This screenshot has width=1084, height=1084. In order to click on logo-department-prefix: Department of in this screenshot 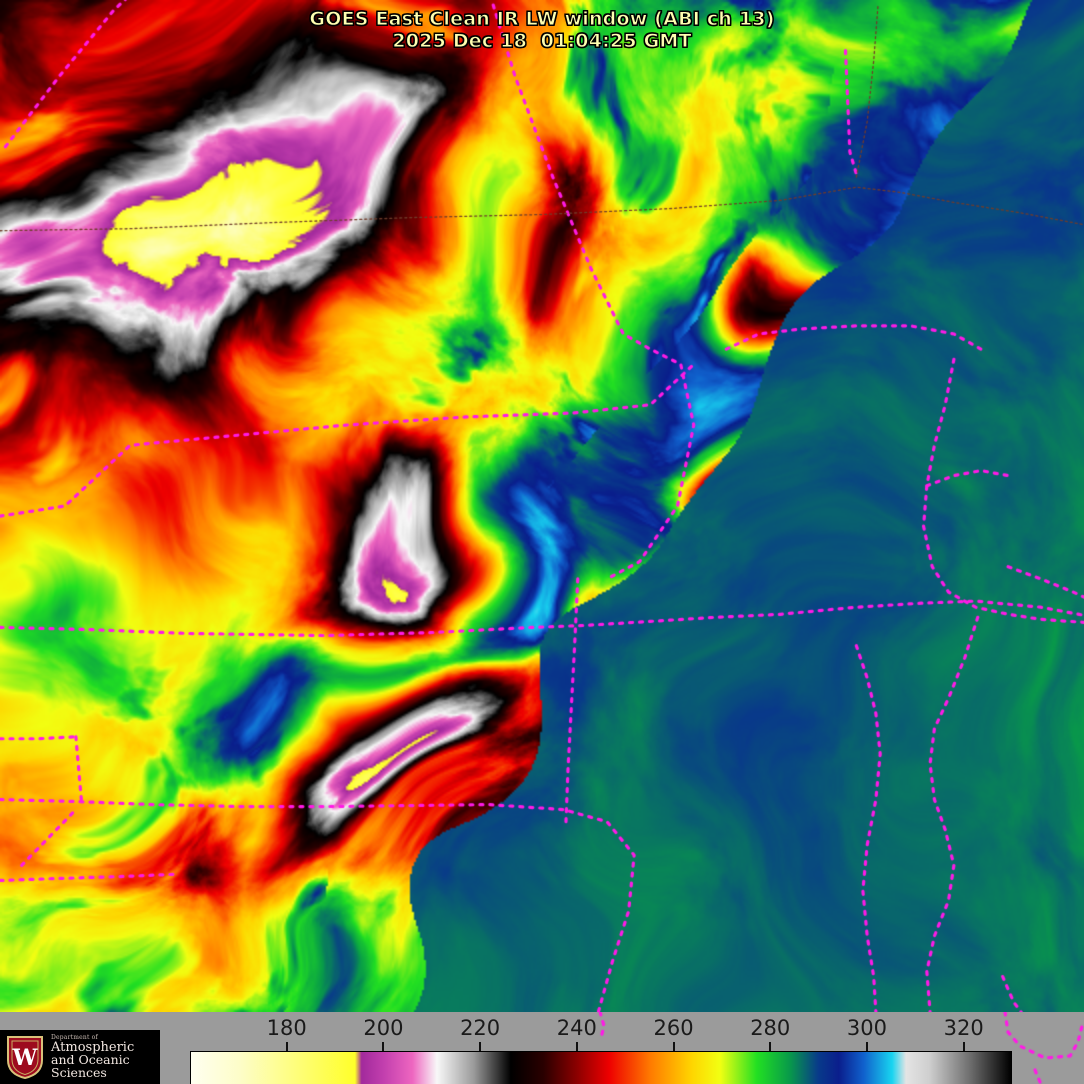, I will do `click(74, 1037)`.